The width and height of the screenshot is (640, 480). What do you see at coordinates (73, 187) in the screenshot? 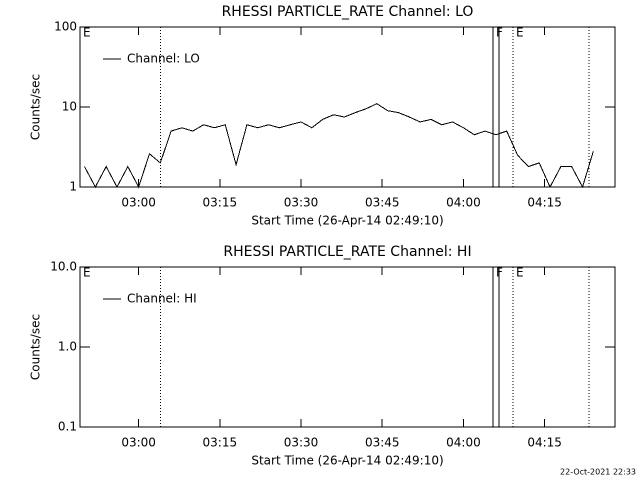
I see `y-tick-label: 1` at bounding box center [73, 187].